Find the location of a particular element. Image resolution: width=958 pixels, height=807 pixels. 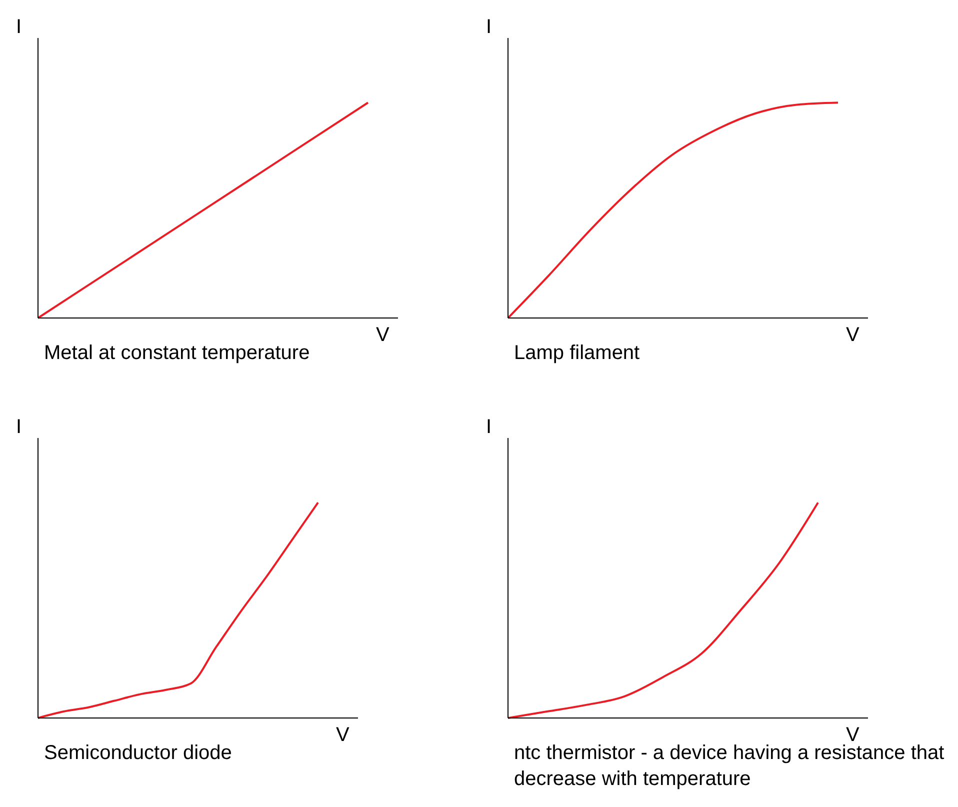

text: Metal at constant temperature is located at coordinates (177, 353).